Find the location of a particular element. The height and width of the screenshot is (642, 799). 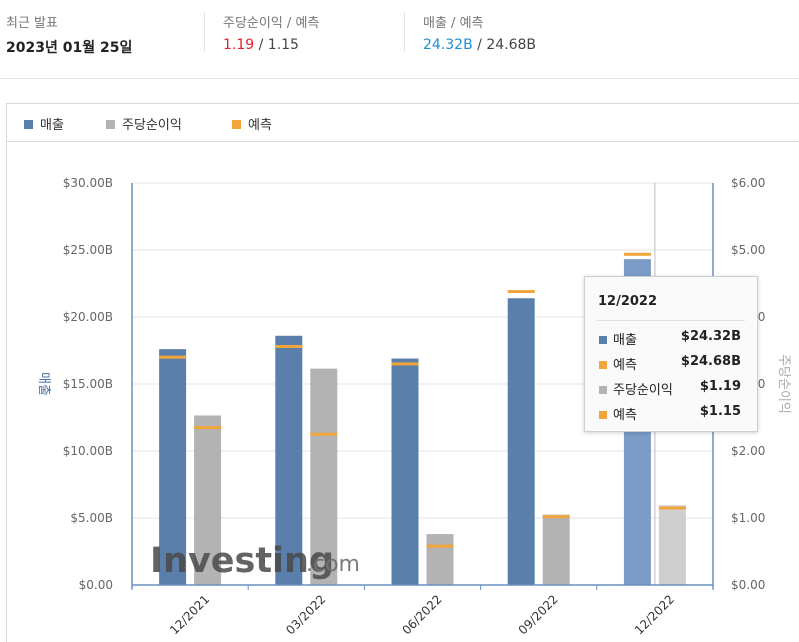

y-tick-label-left: $5.00B is located at coordinates (91, 518).